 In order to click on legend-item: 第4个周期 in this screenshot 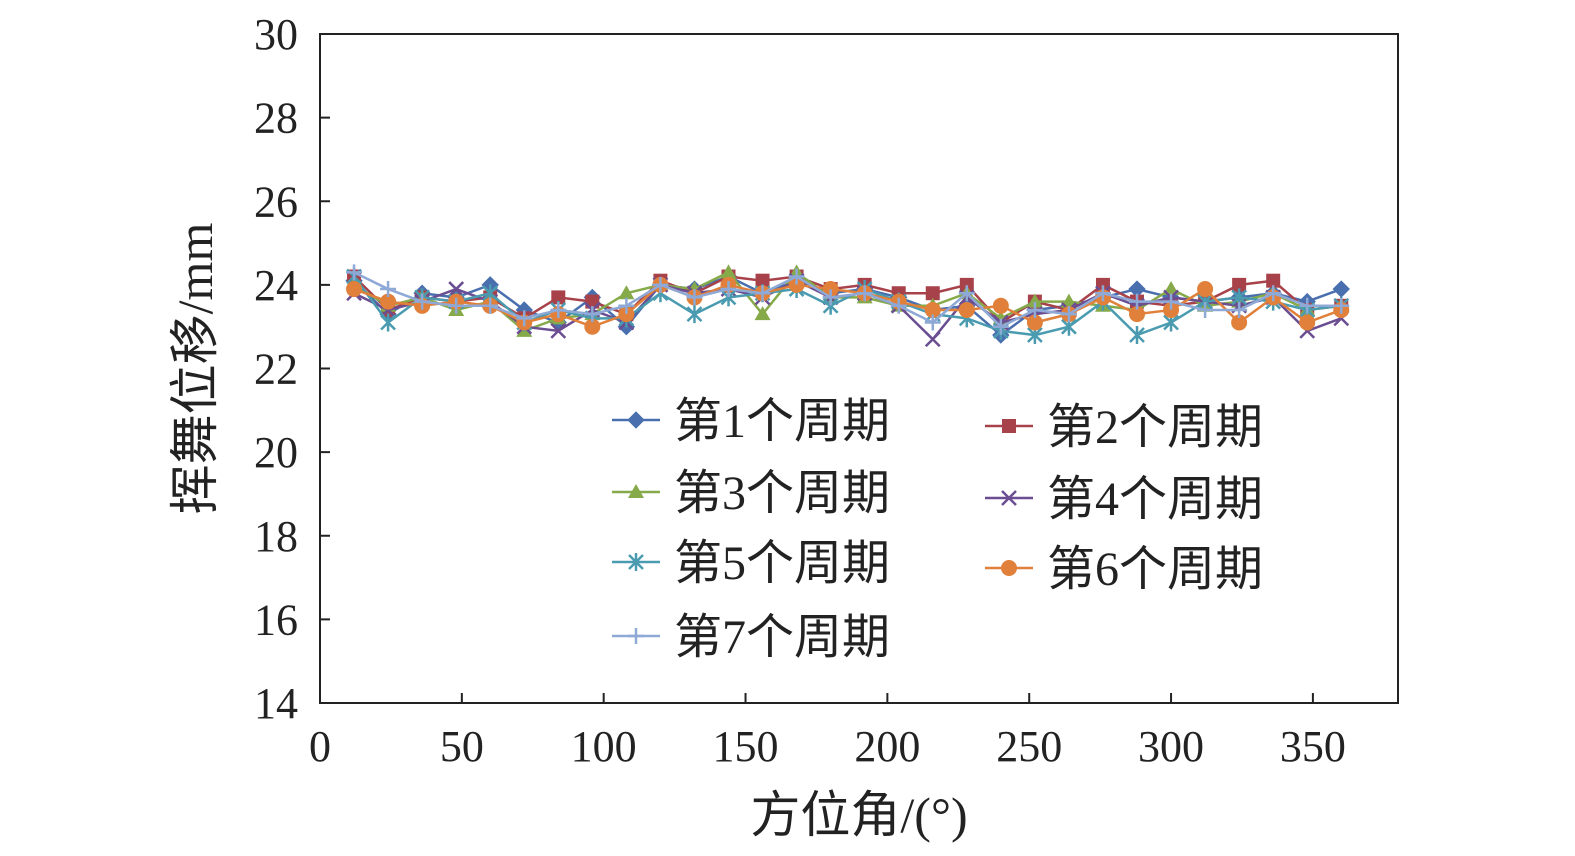, I will do `click(1124, 499)`.